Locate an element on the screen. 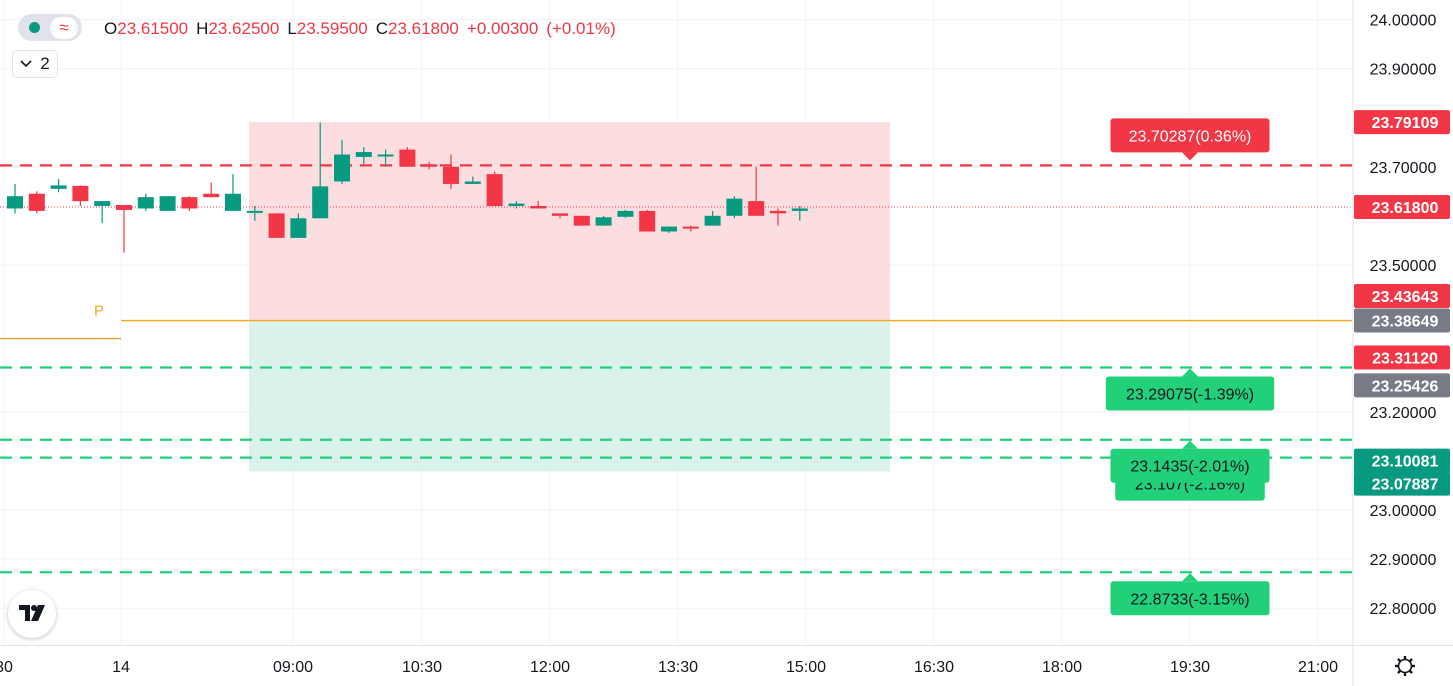  price-tag-text: 23.79109 is located at coordinates (1405, 123).